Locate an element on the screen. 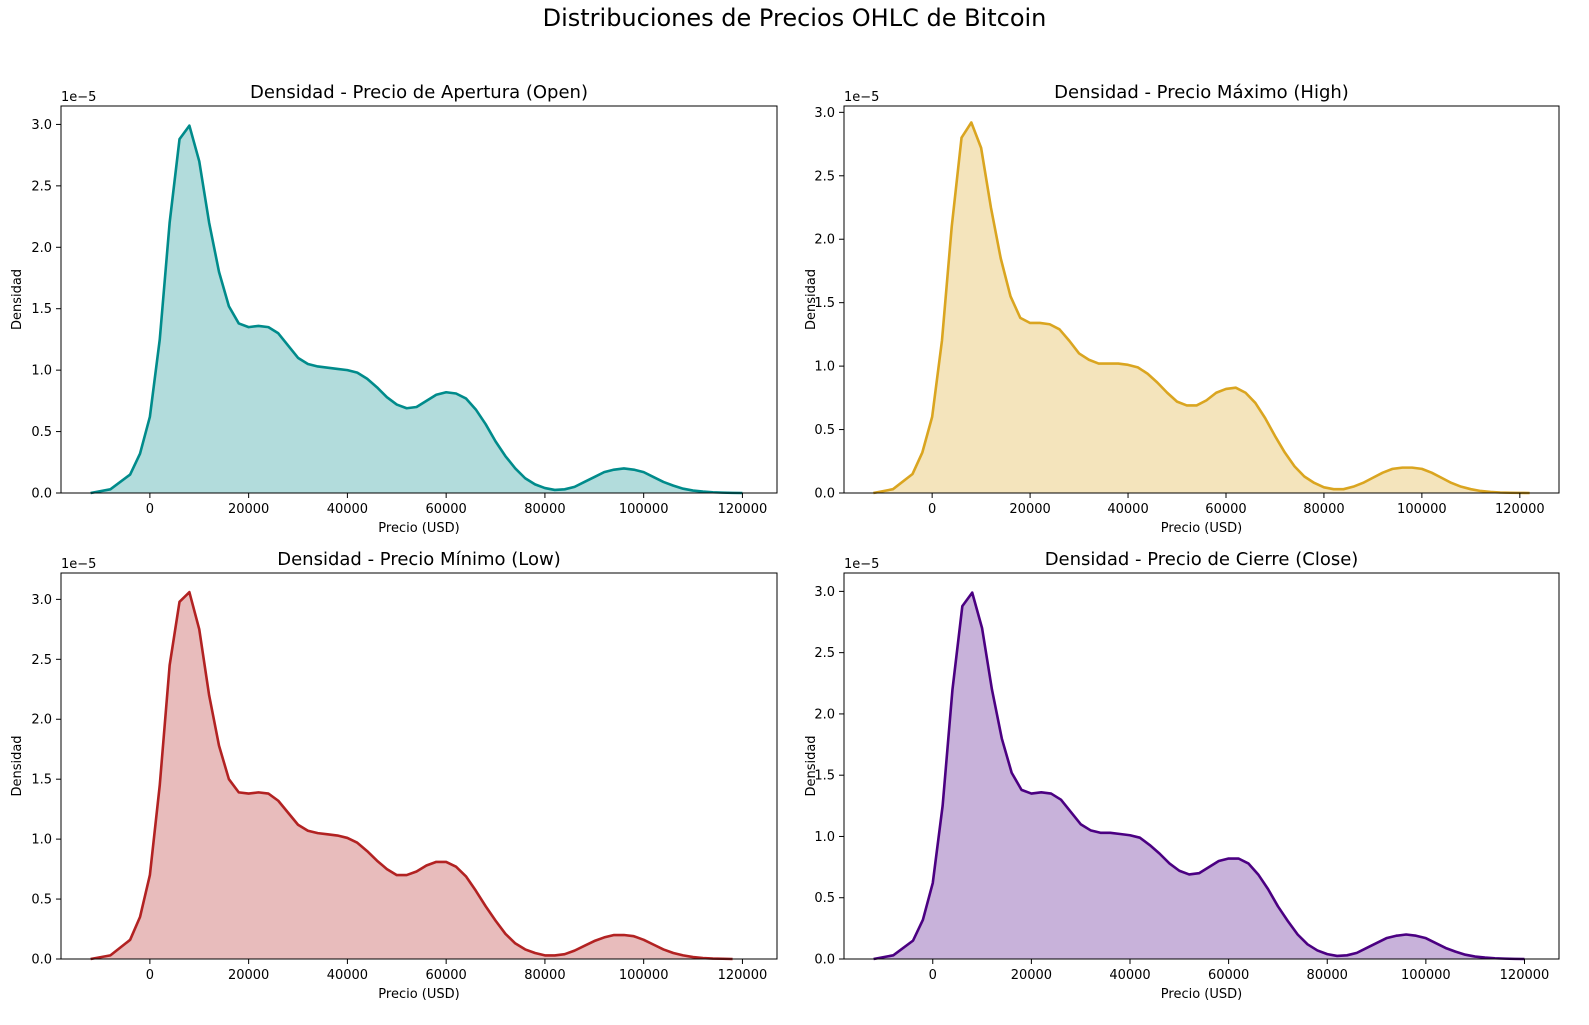  density-area-low is located at coordinates (411, 775).